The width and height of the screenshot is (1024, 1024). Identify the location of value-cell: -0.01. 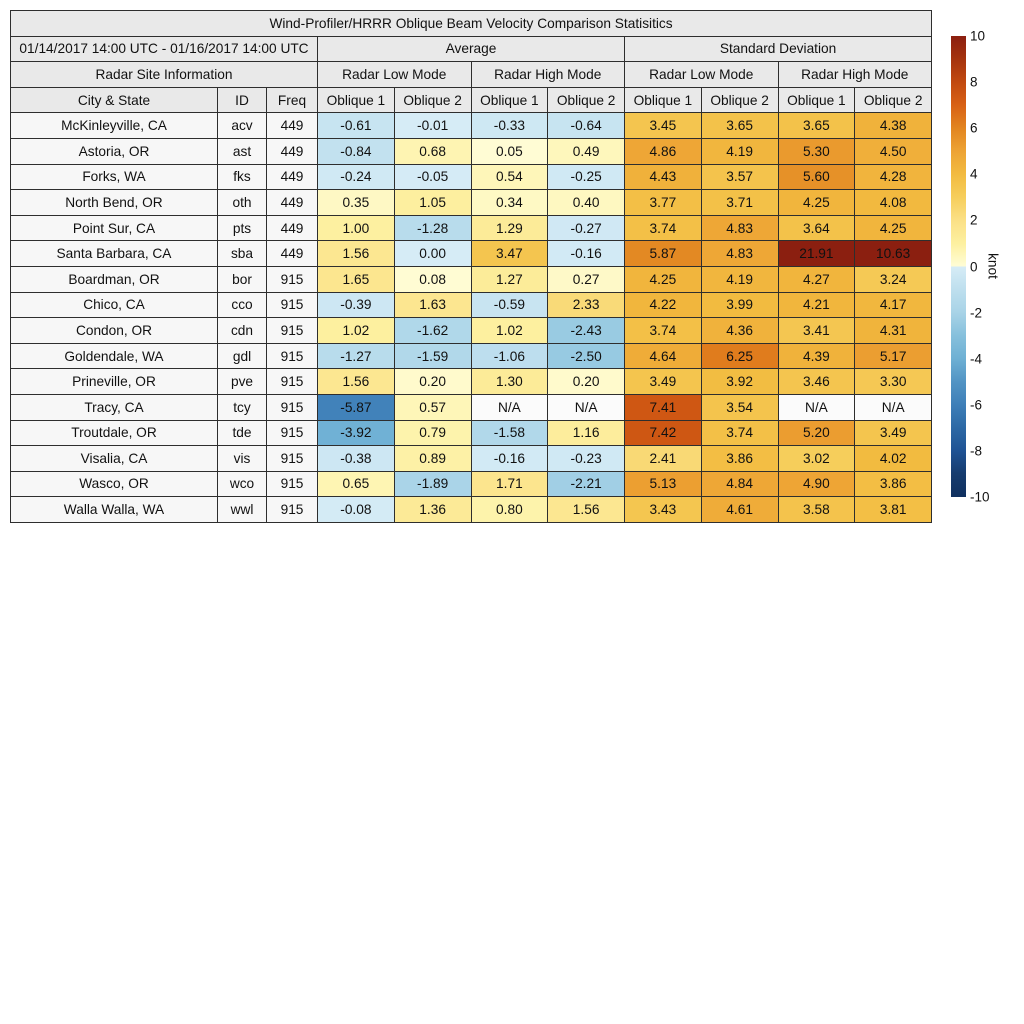
(432, 125).